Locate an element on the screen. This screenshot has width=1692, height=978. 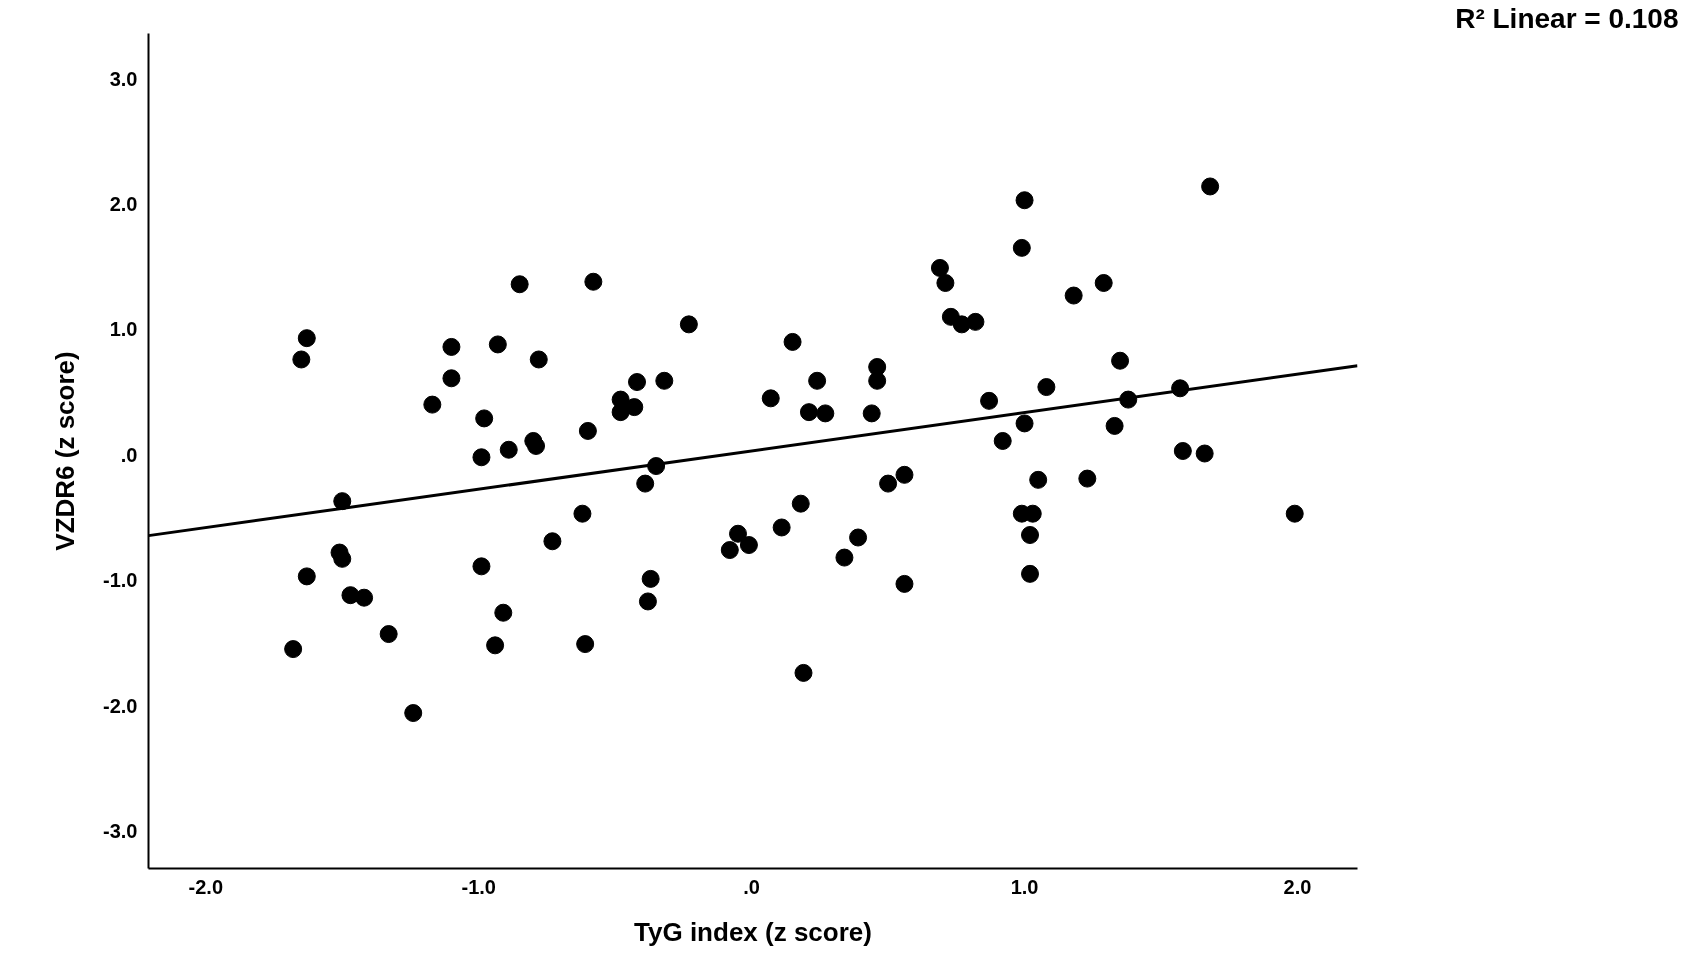
x-tick-label: -1.0 is located at coordinates (478, 886).